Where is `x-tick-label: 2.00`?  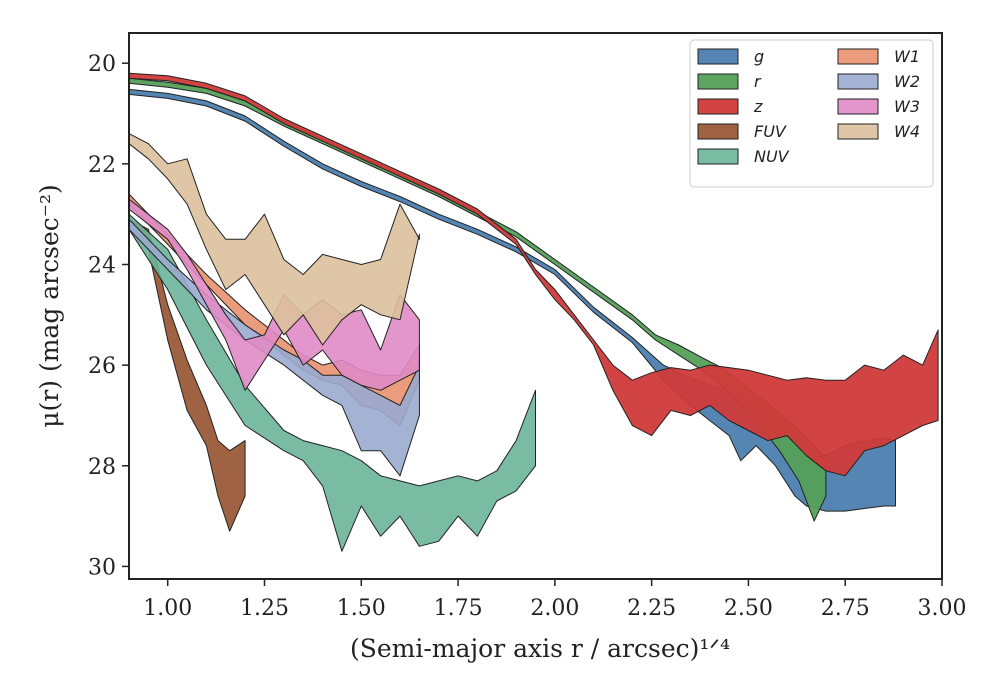
x-tick-label: 2.00 is located at coordinates (554, 608).